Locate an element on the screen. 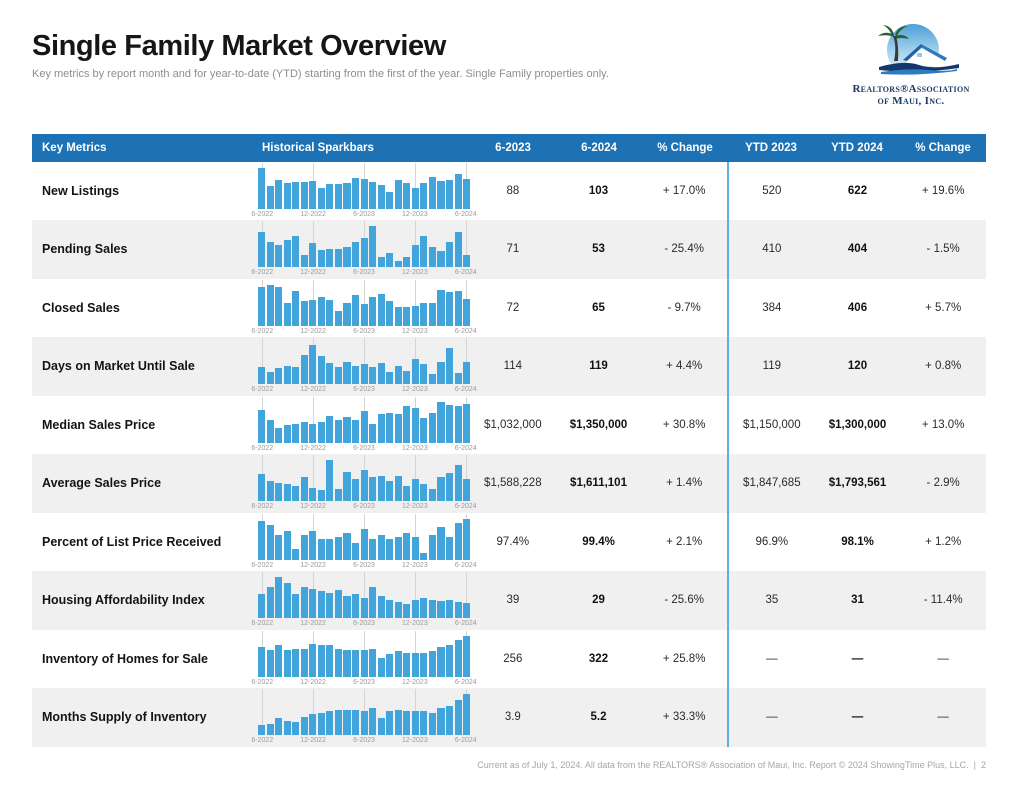  value-cell: $1,350,000 is located at coordinates (598, 424).